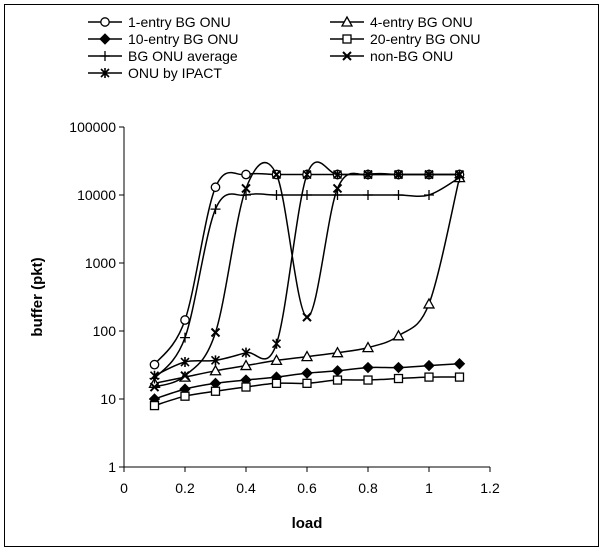 Image resolution: width=605 pixels, height=553 pixels. Describe the element at coordinates (307, 488) in the screenshot. I see `x-tick-label: 0.6` at that location.